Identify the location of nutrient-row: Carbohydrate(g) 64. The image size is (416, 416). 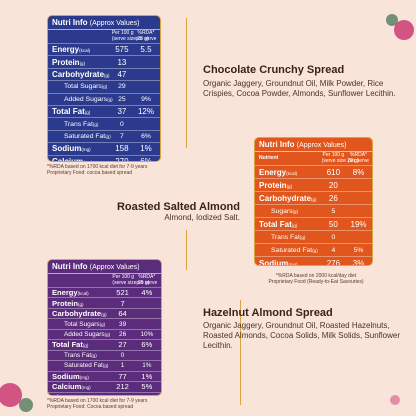
(104, 314).